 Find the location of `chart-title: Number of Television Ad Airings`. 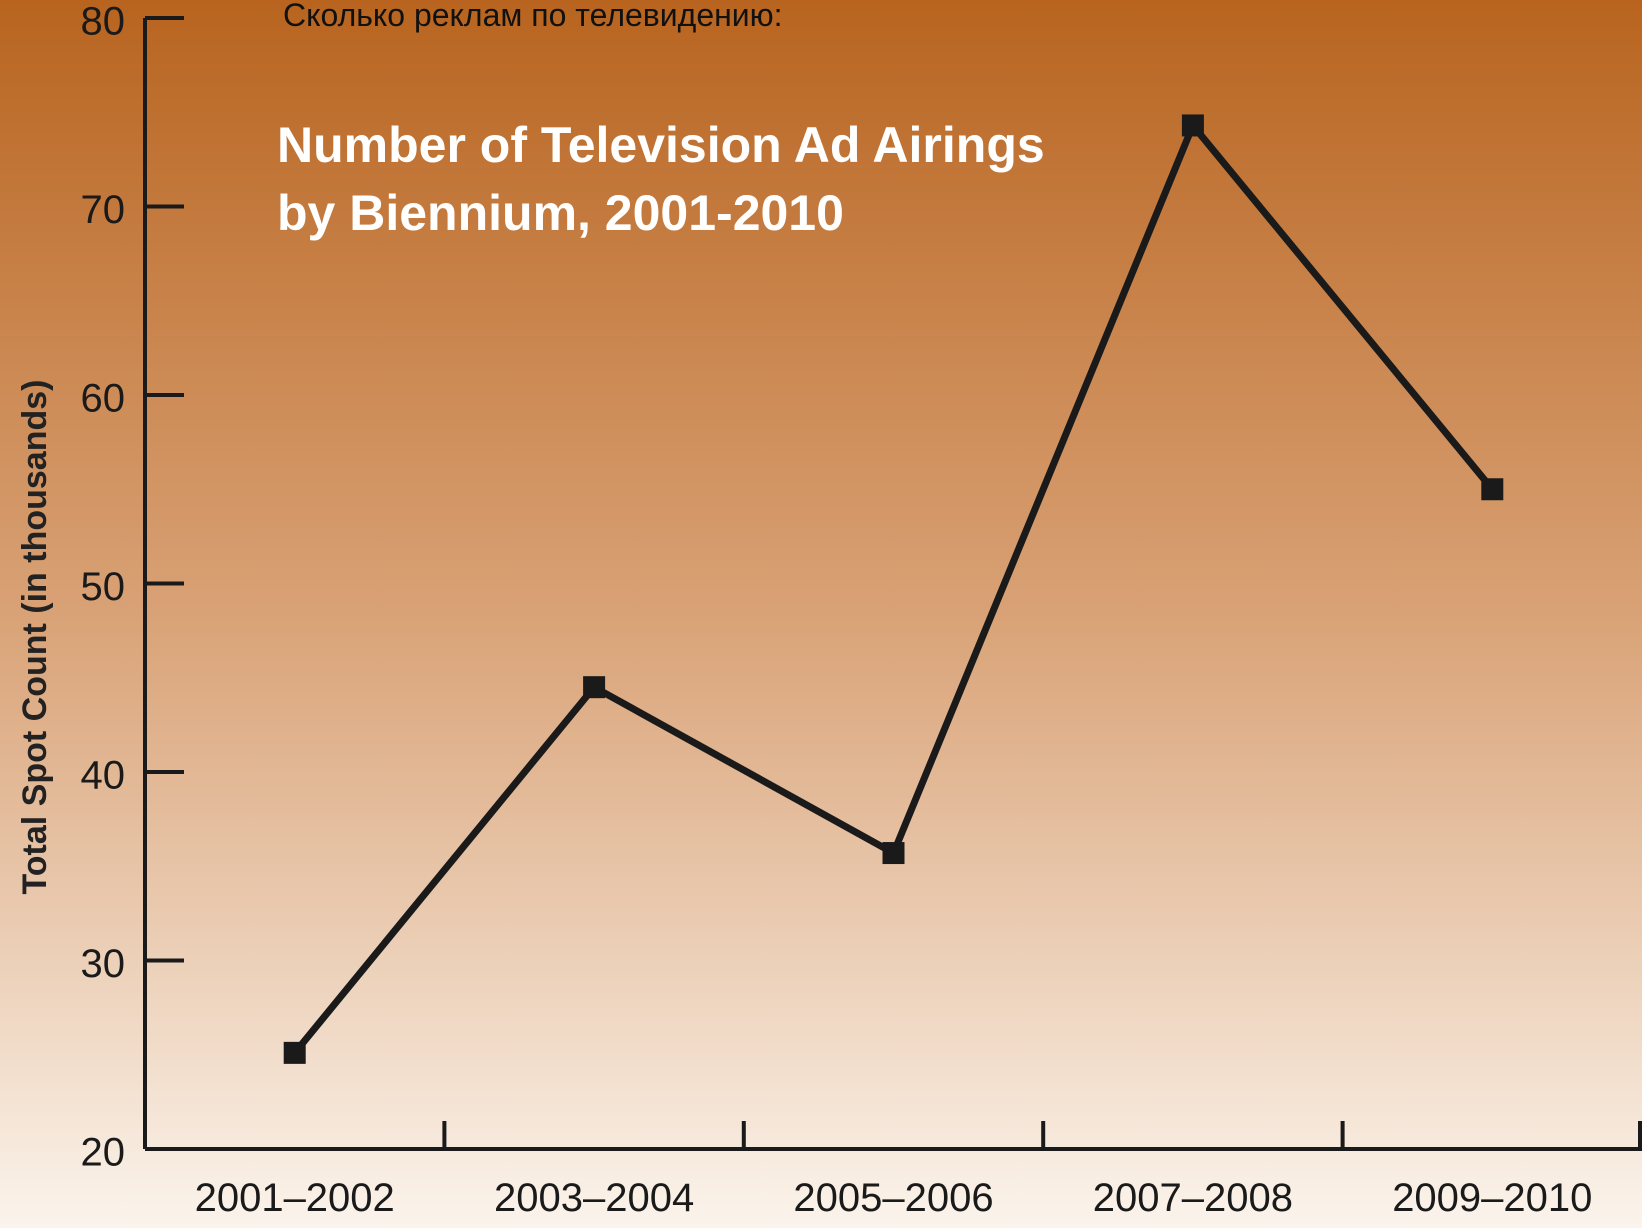

chart-title: Number of Television Ad Airings is located at coordinates (661, 145).